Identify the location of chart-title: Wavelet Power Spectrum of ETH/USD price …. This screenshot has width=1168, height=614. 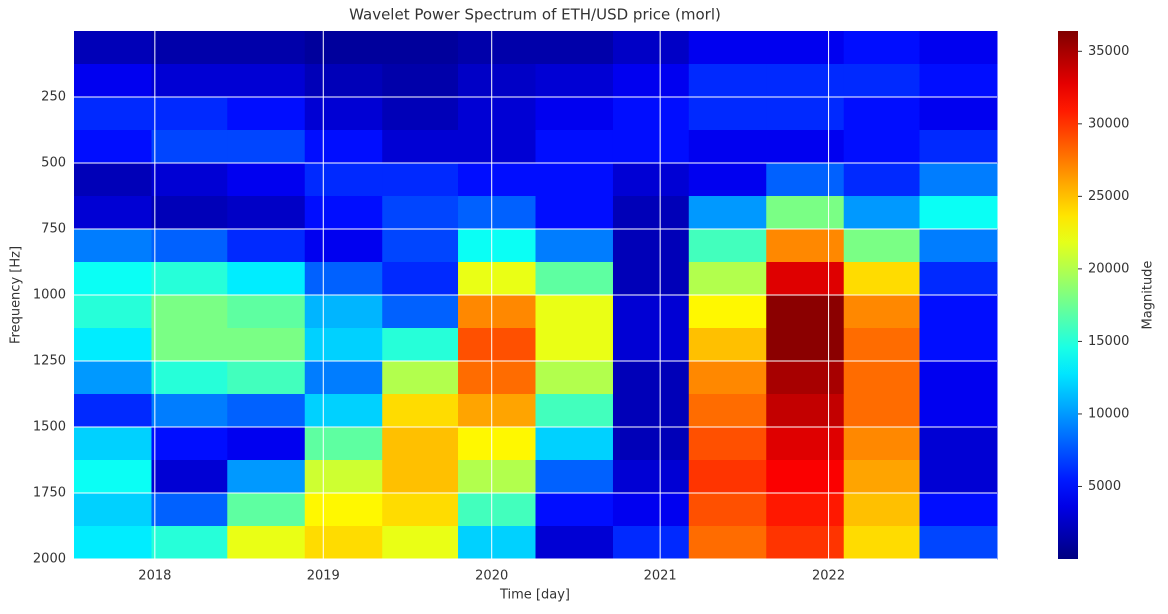
(535, 15).